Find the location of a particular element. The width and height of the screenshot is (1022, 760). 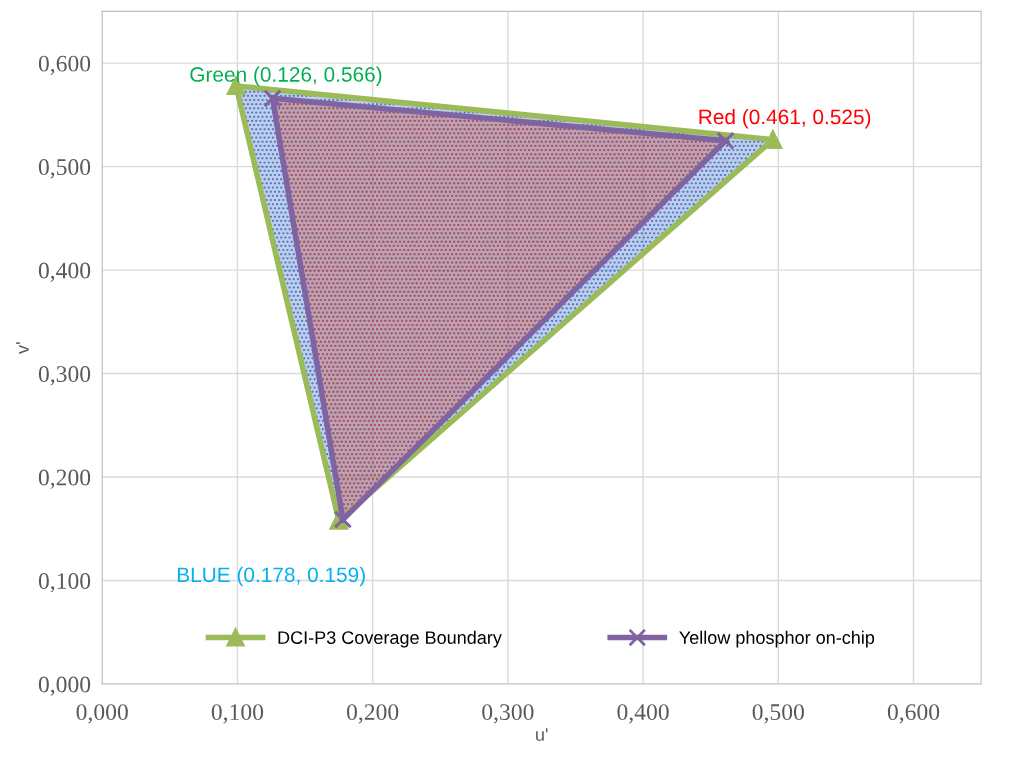

x-tick-label: 0,100 is located at coordinates (237, 714).